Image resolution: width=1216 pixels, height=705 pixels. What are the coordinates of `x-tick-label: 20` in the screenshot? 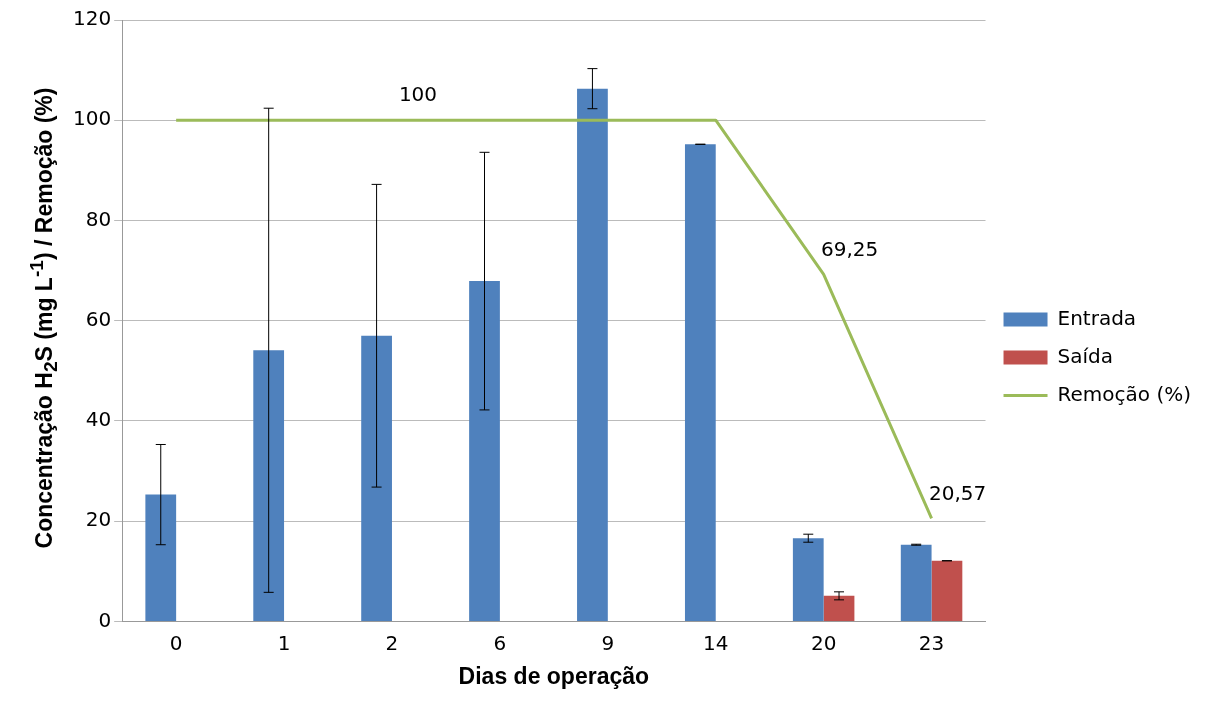 It's located at (823, 642).